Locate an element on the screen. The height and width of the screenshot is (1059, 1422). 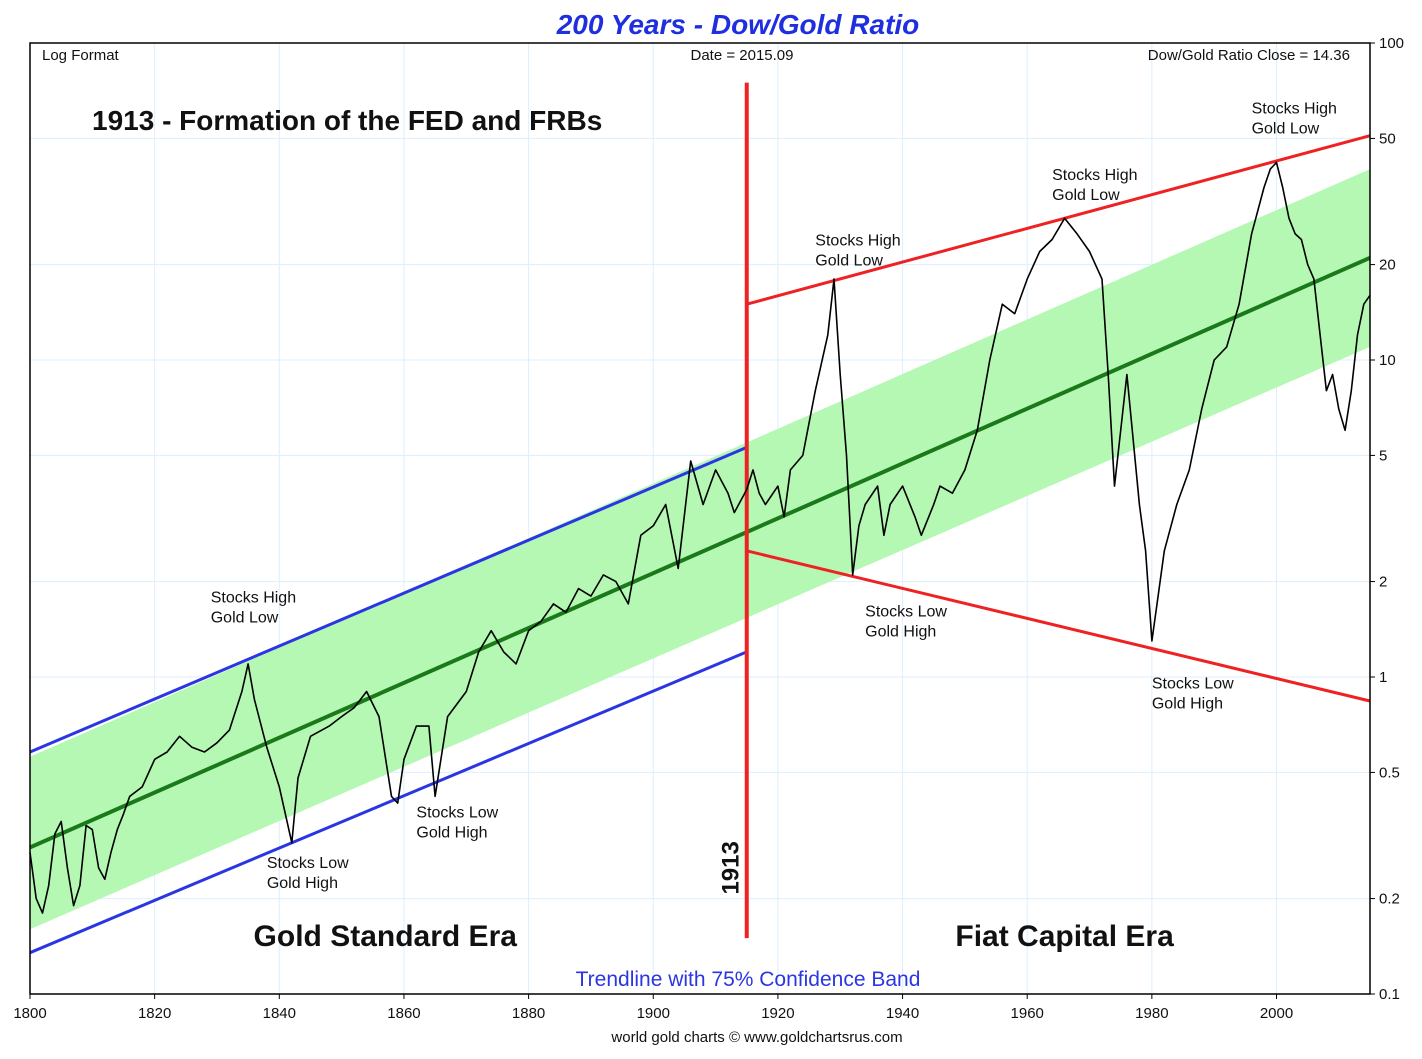
header-scale-label: Log Format is located at coordinates (81, 55).